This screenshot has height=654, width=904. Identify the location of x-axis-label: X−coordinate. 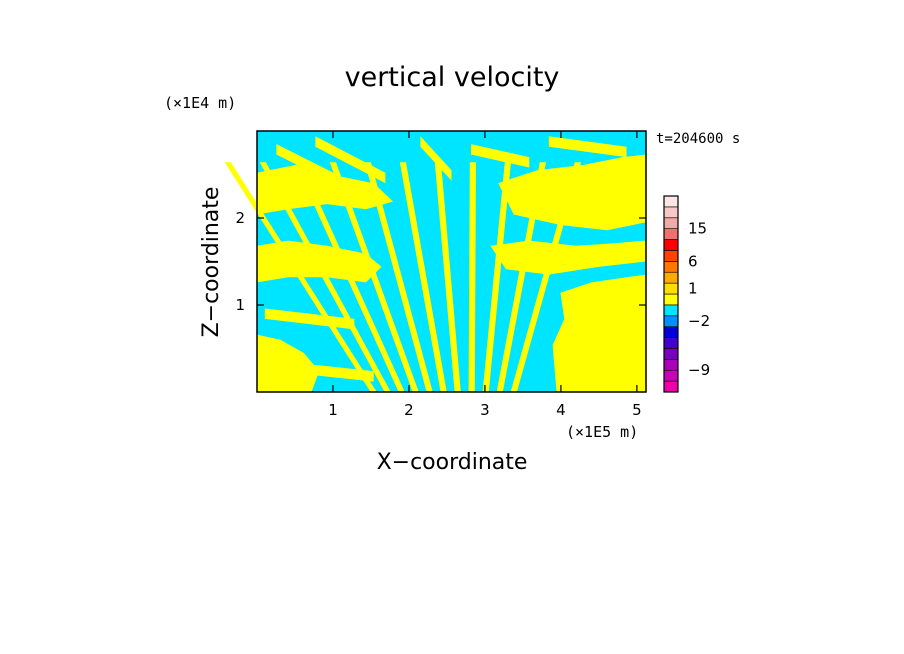
(452, 462).